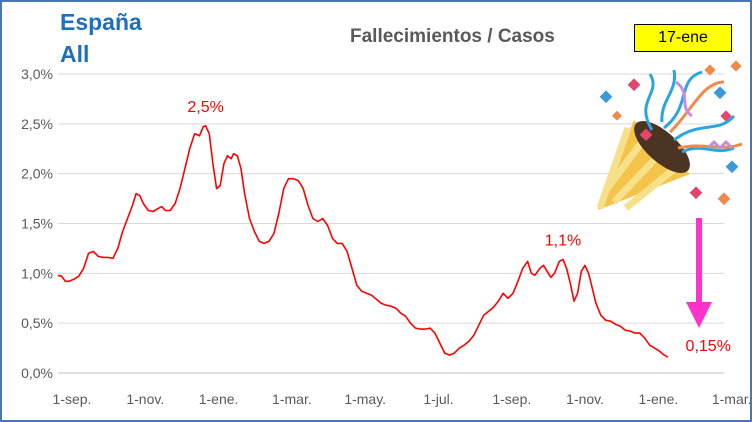  I want to click on chart-title: Fallecimientos / Casos, so click(452, 36).